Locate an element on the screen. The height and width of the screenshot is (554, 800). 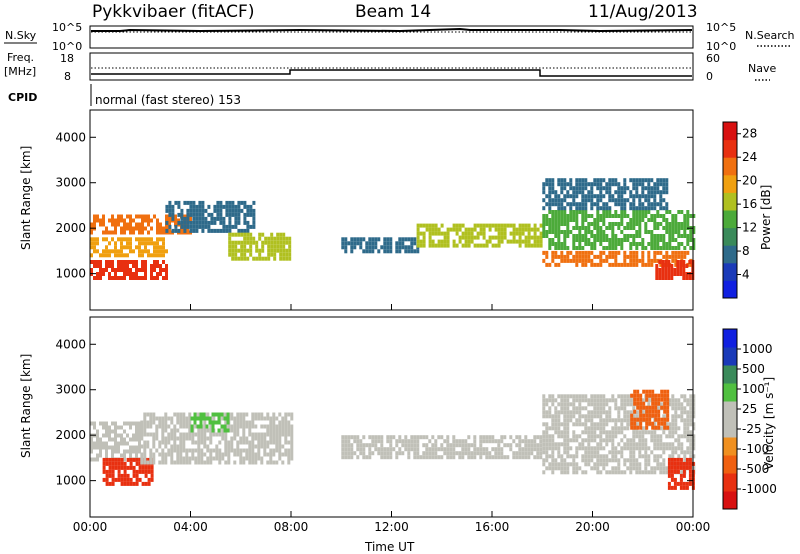
velocity-heatmap-cells is located at coordinates (393, 439).